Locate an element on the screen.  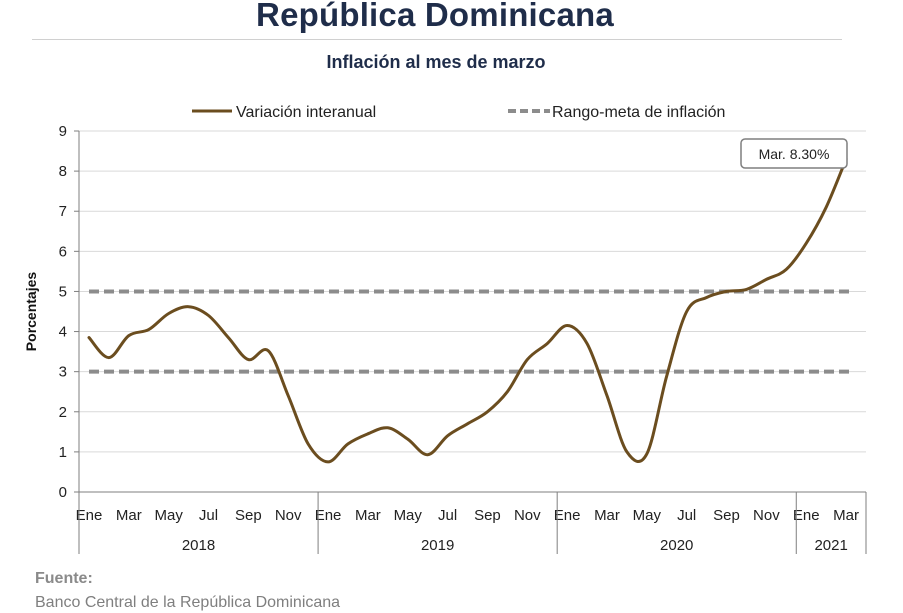
source-label: Fuente: is located at coordinates (64, 578).